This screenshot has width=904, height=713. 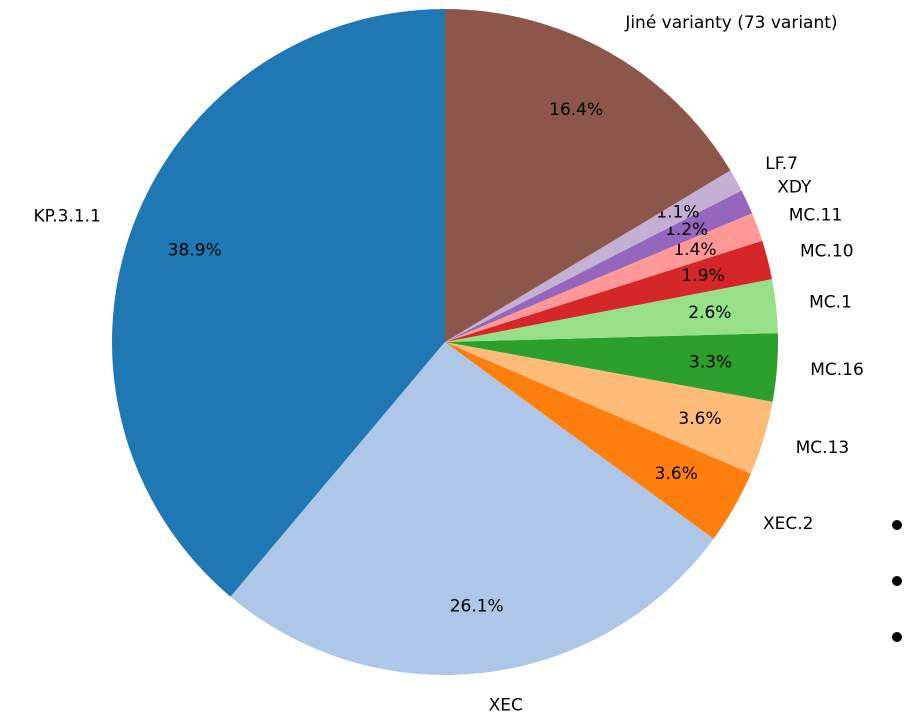 I want to click on slice-label: Jiné varianty (73 variant), so click(x=730, y=23).